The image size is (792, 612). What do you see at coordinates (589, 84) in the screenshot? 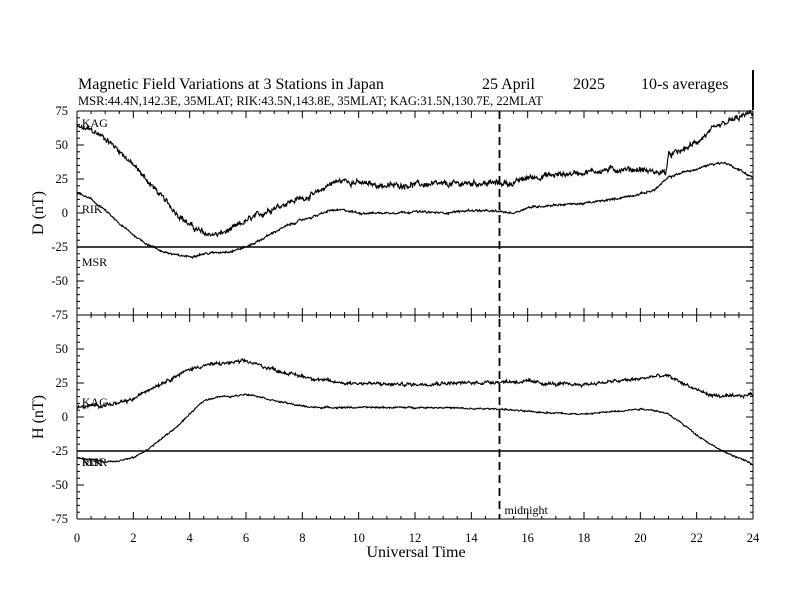
I see `chart-year: 2025` at bounding box center [589, 84].